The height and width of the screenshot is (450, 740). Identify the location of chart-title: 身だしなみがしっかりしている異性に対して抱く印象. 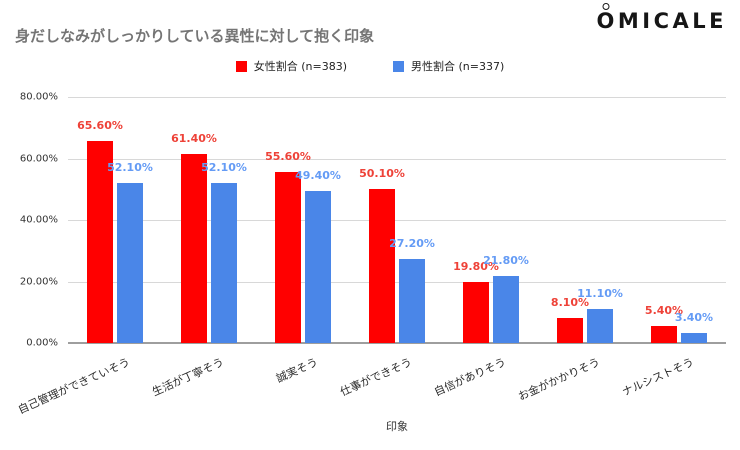
(195, 36).